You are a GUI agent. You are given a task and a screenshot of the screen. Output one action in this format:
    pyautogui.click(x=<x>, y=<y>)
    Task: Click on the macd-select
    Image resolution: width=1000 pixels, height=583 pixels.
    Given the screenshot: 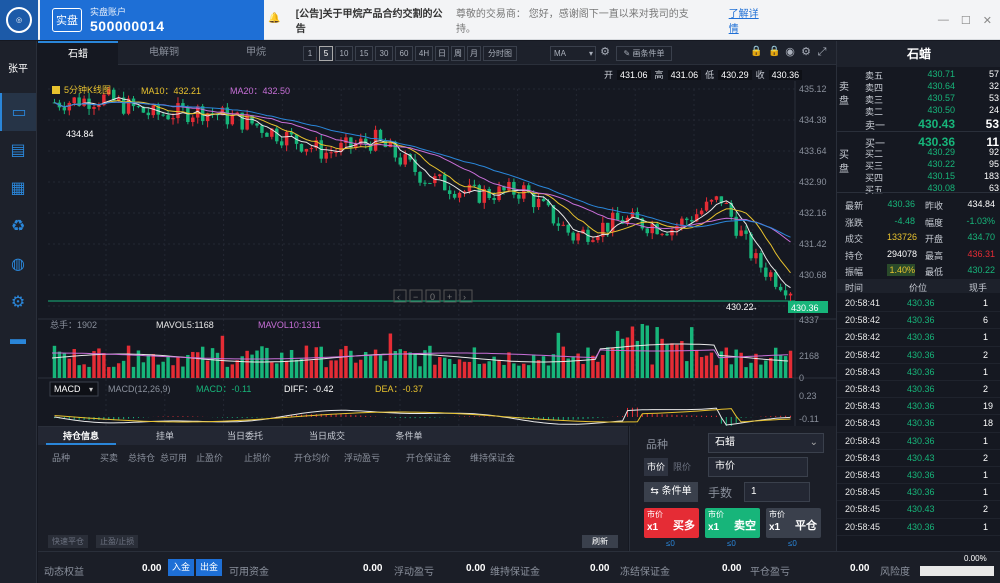 What is the action you would take?
    pyautogui.click(x=74, y=389)
    